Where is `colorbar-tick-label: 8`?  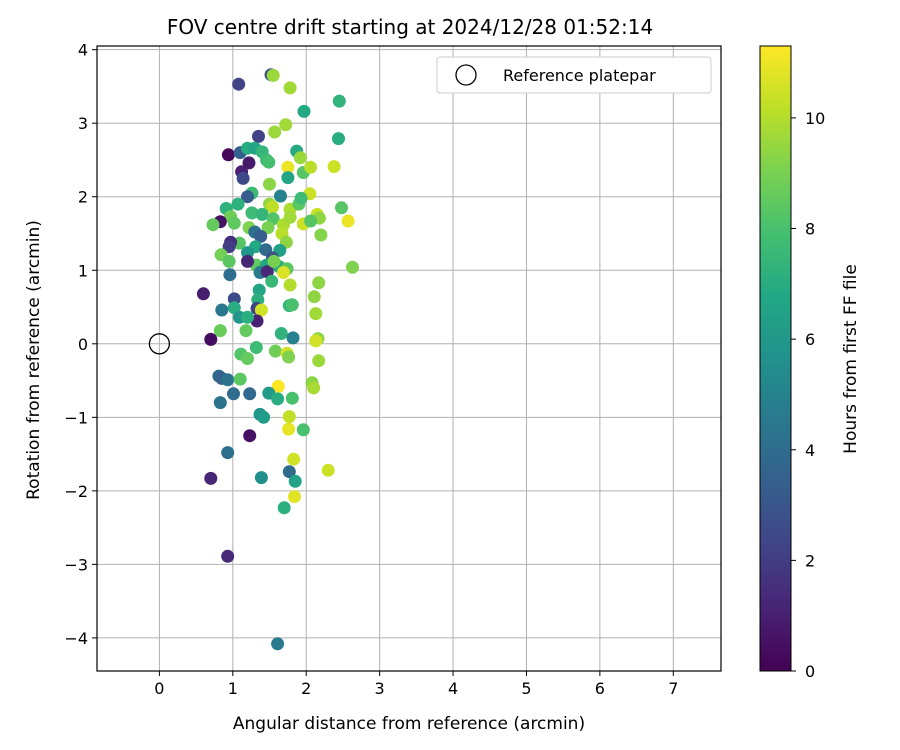 colorbar-tick-label: 8 is located at coordinates (810, 229).